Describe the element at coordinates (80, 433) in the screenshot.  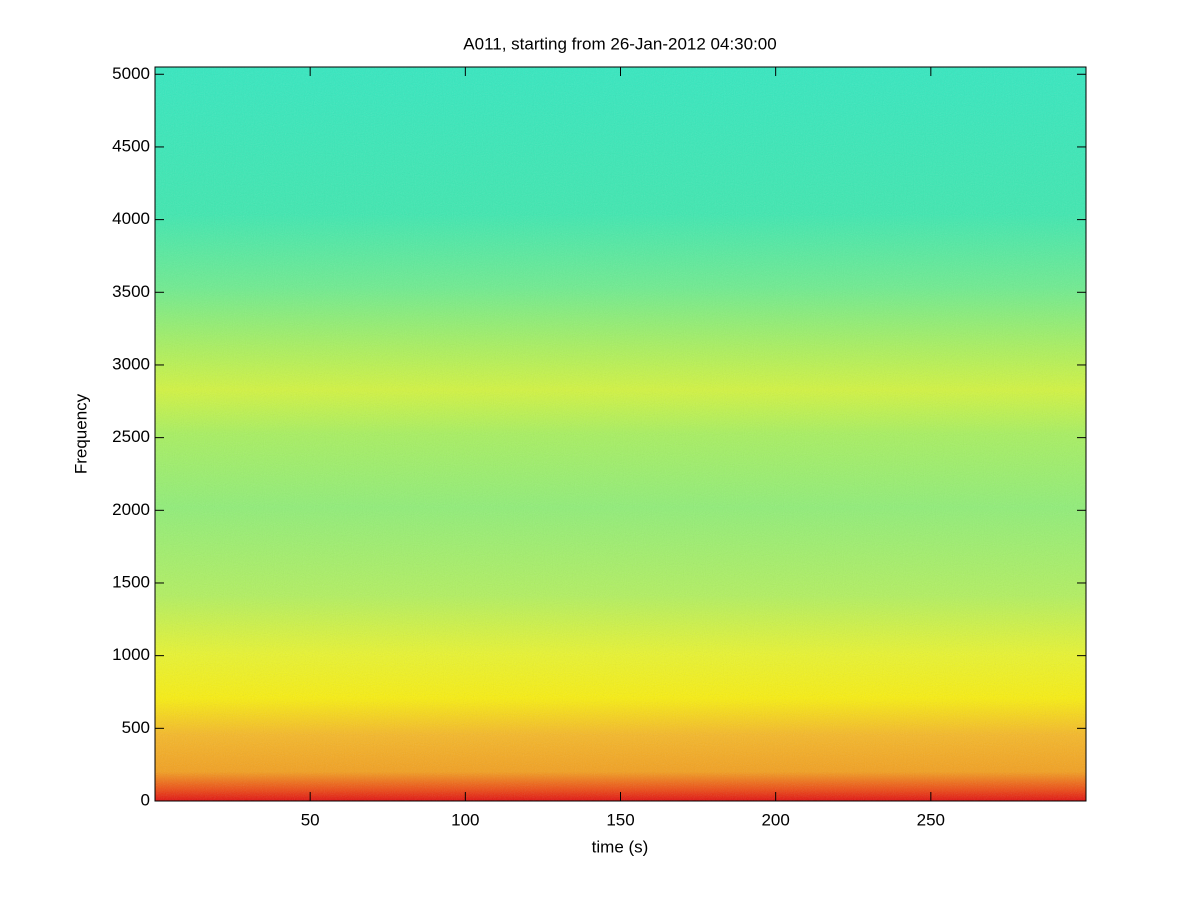
I see `y-axis-label: Frequency` at that location.